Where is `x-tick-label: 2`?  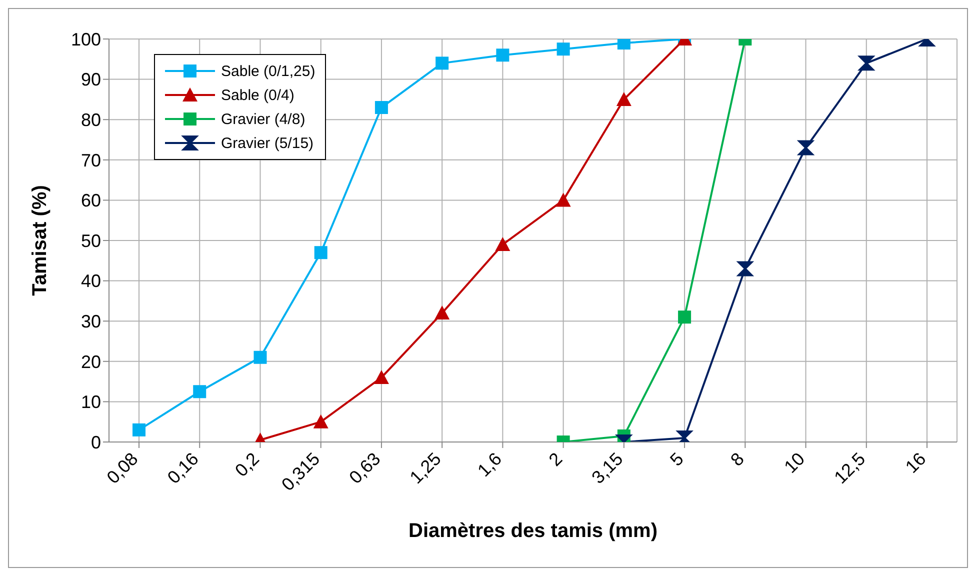
x-tick-label: 2 is located at coordinates (555, 459).